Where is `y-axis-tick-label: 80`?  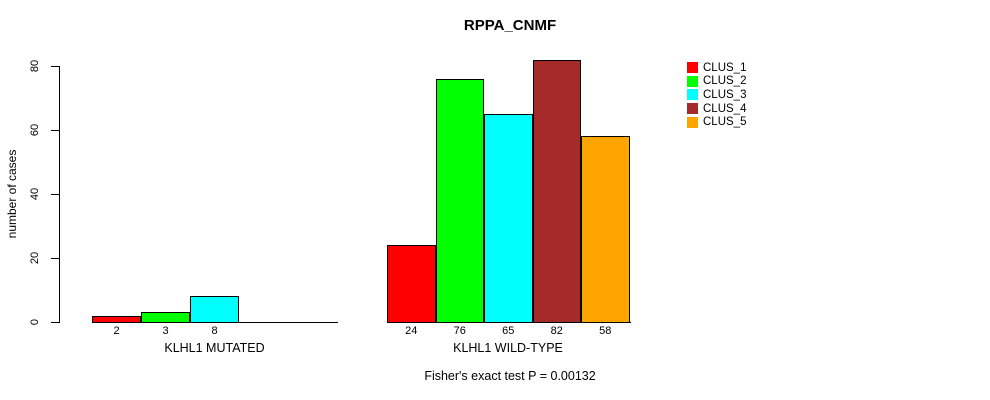 y-axis-tick-label: 80 is located at coordinates (35, 66).